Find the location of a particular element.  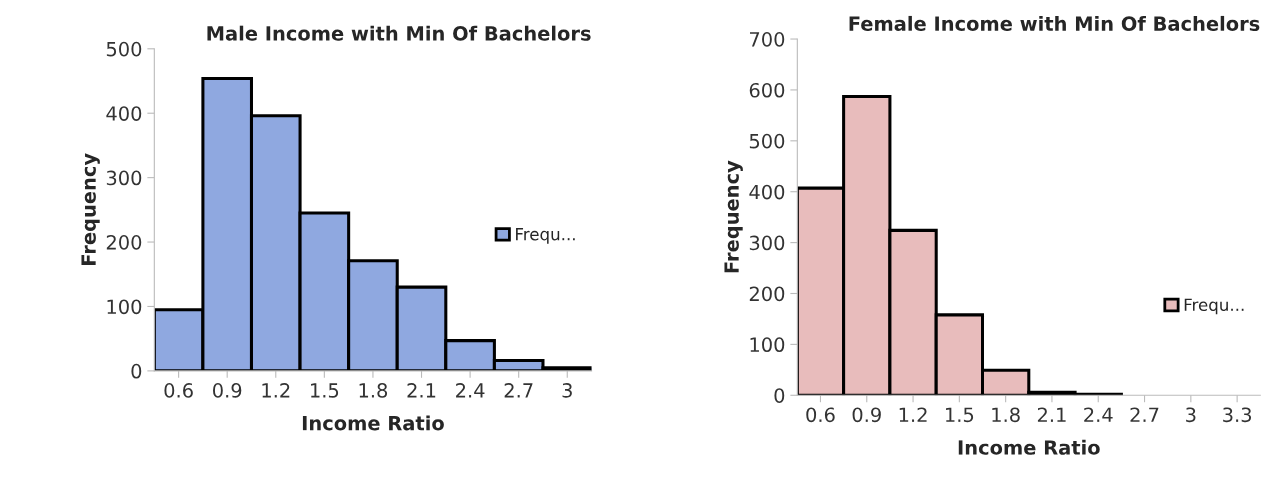

y-tick-label: 700 is located at coordinates (767, 39).